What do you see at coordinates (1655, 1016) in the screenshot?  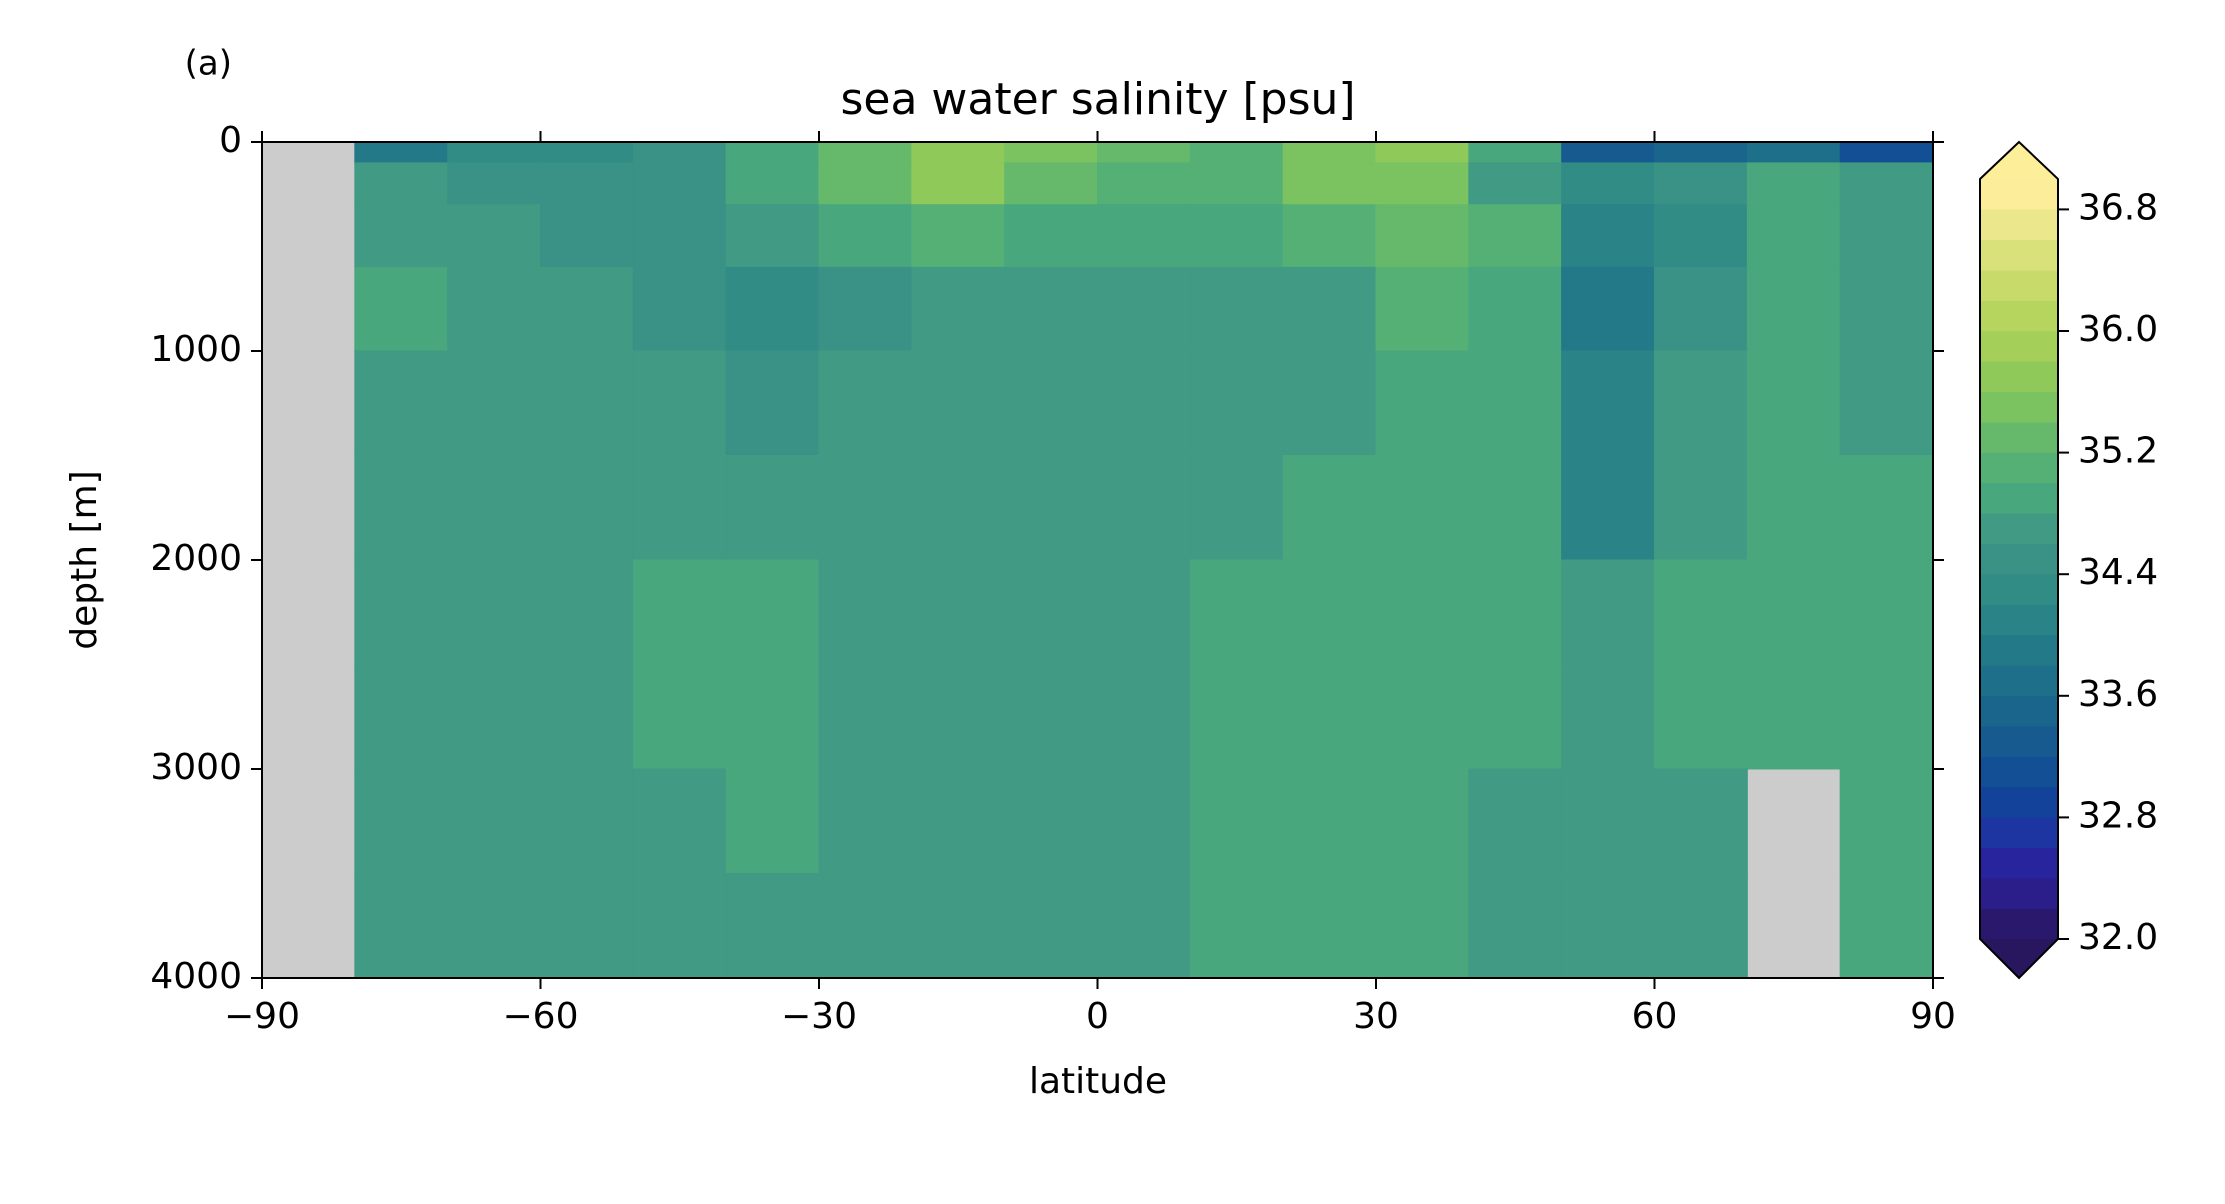 I see `x-tick-label: 60` at bounding box center [1655, 1016].